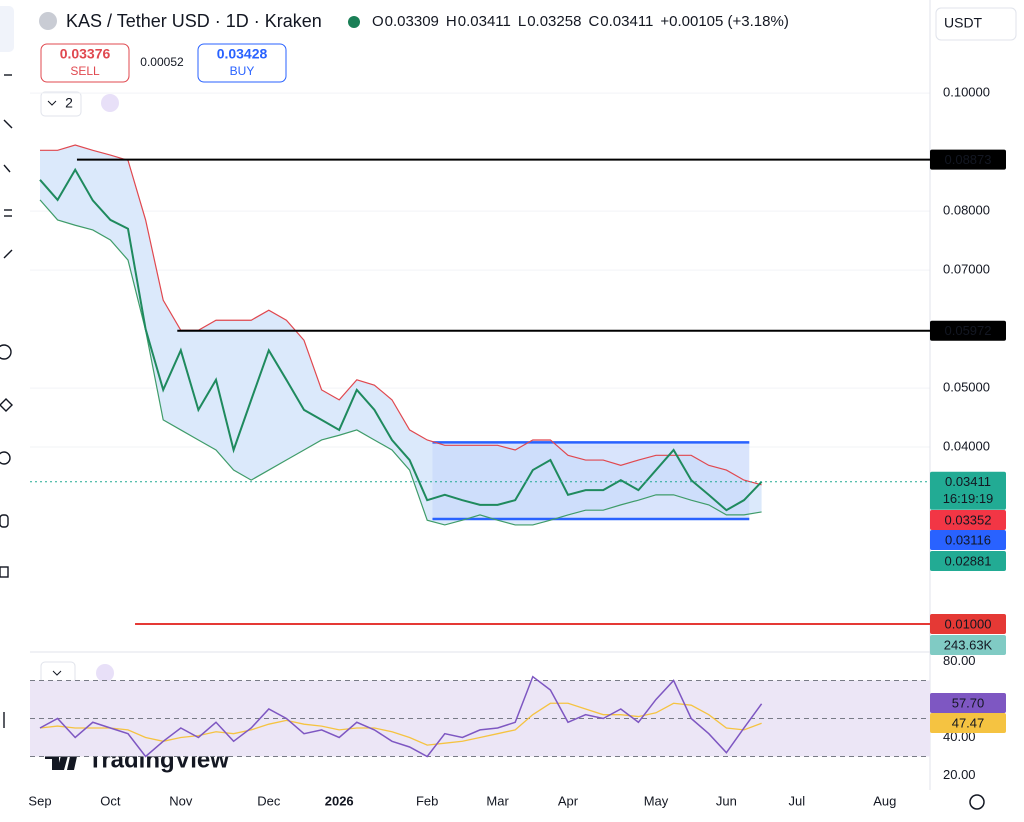  Describe the element at coordinates (110, 800) in the screenshot. I see `x-tick-label: Oct` at that location.